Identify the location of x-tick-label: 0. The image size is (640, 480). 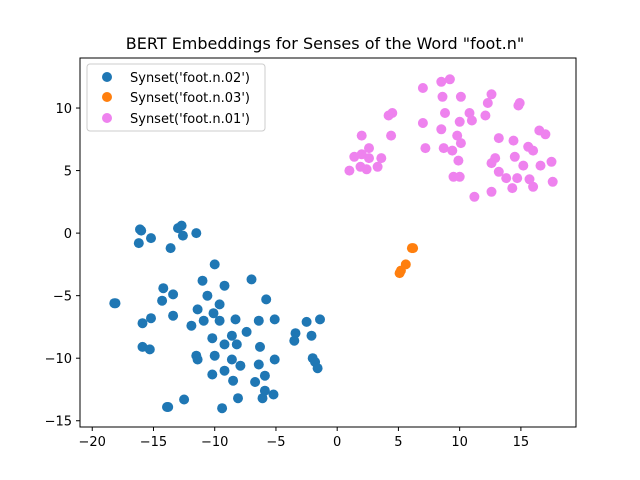
(337, 442).